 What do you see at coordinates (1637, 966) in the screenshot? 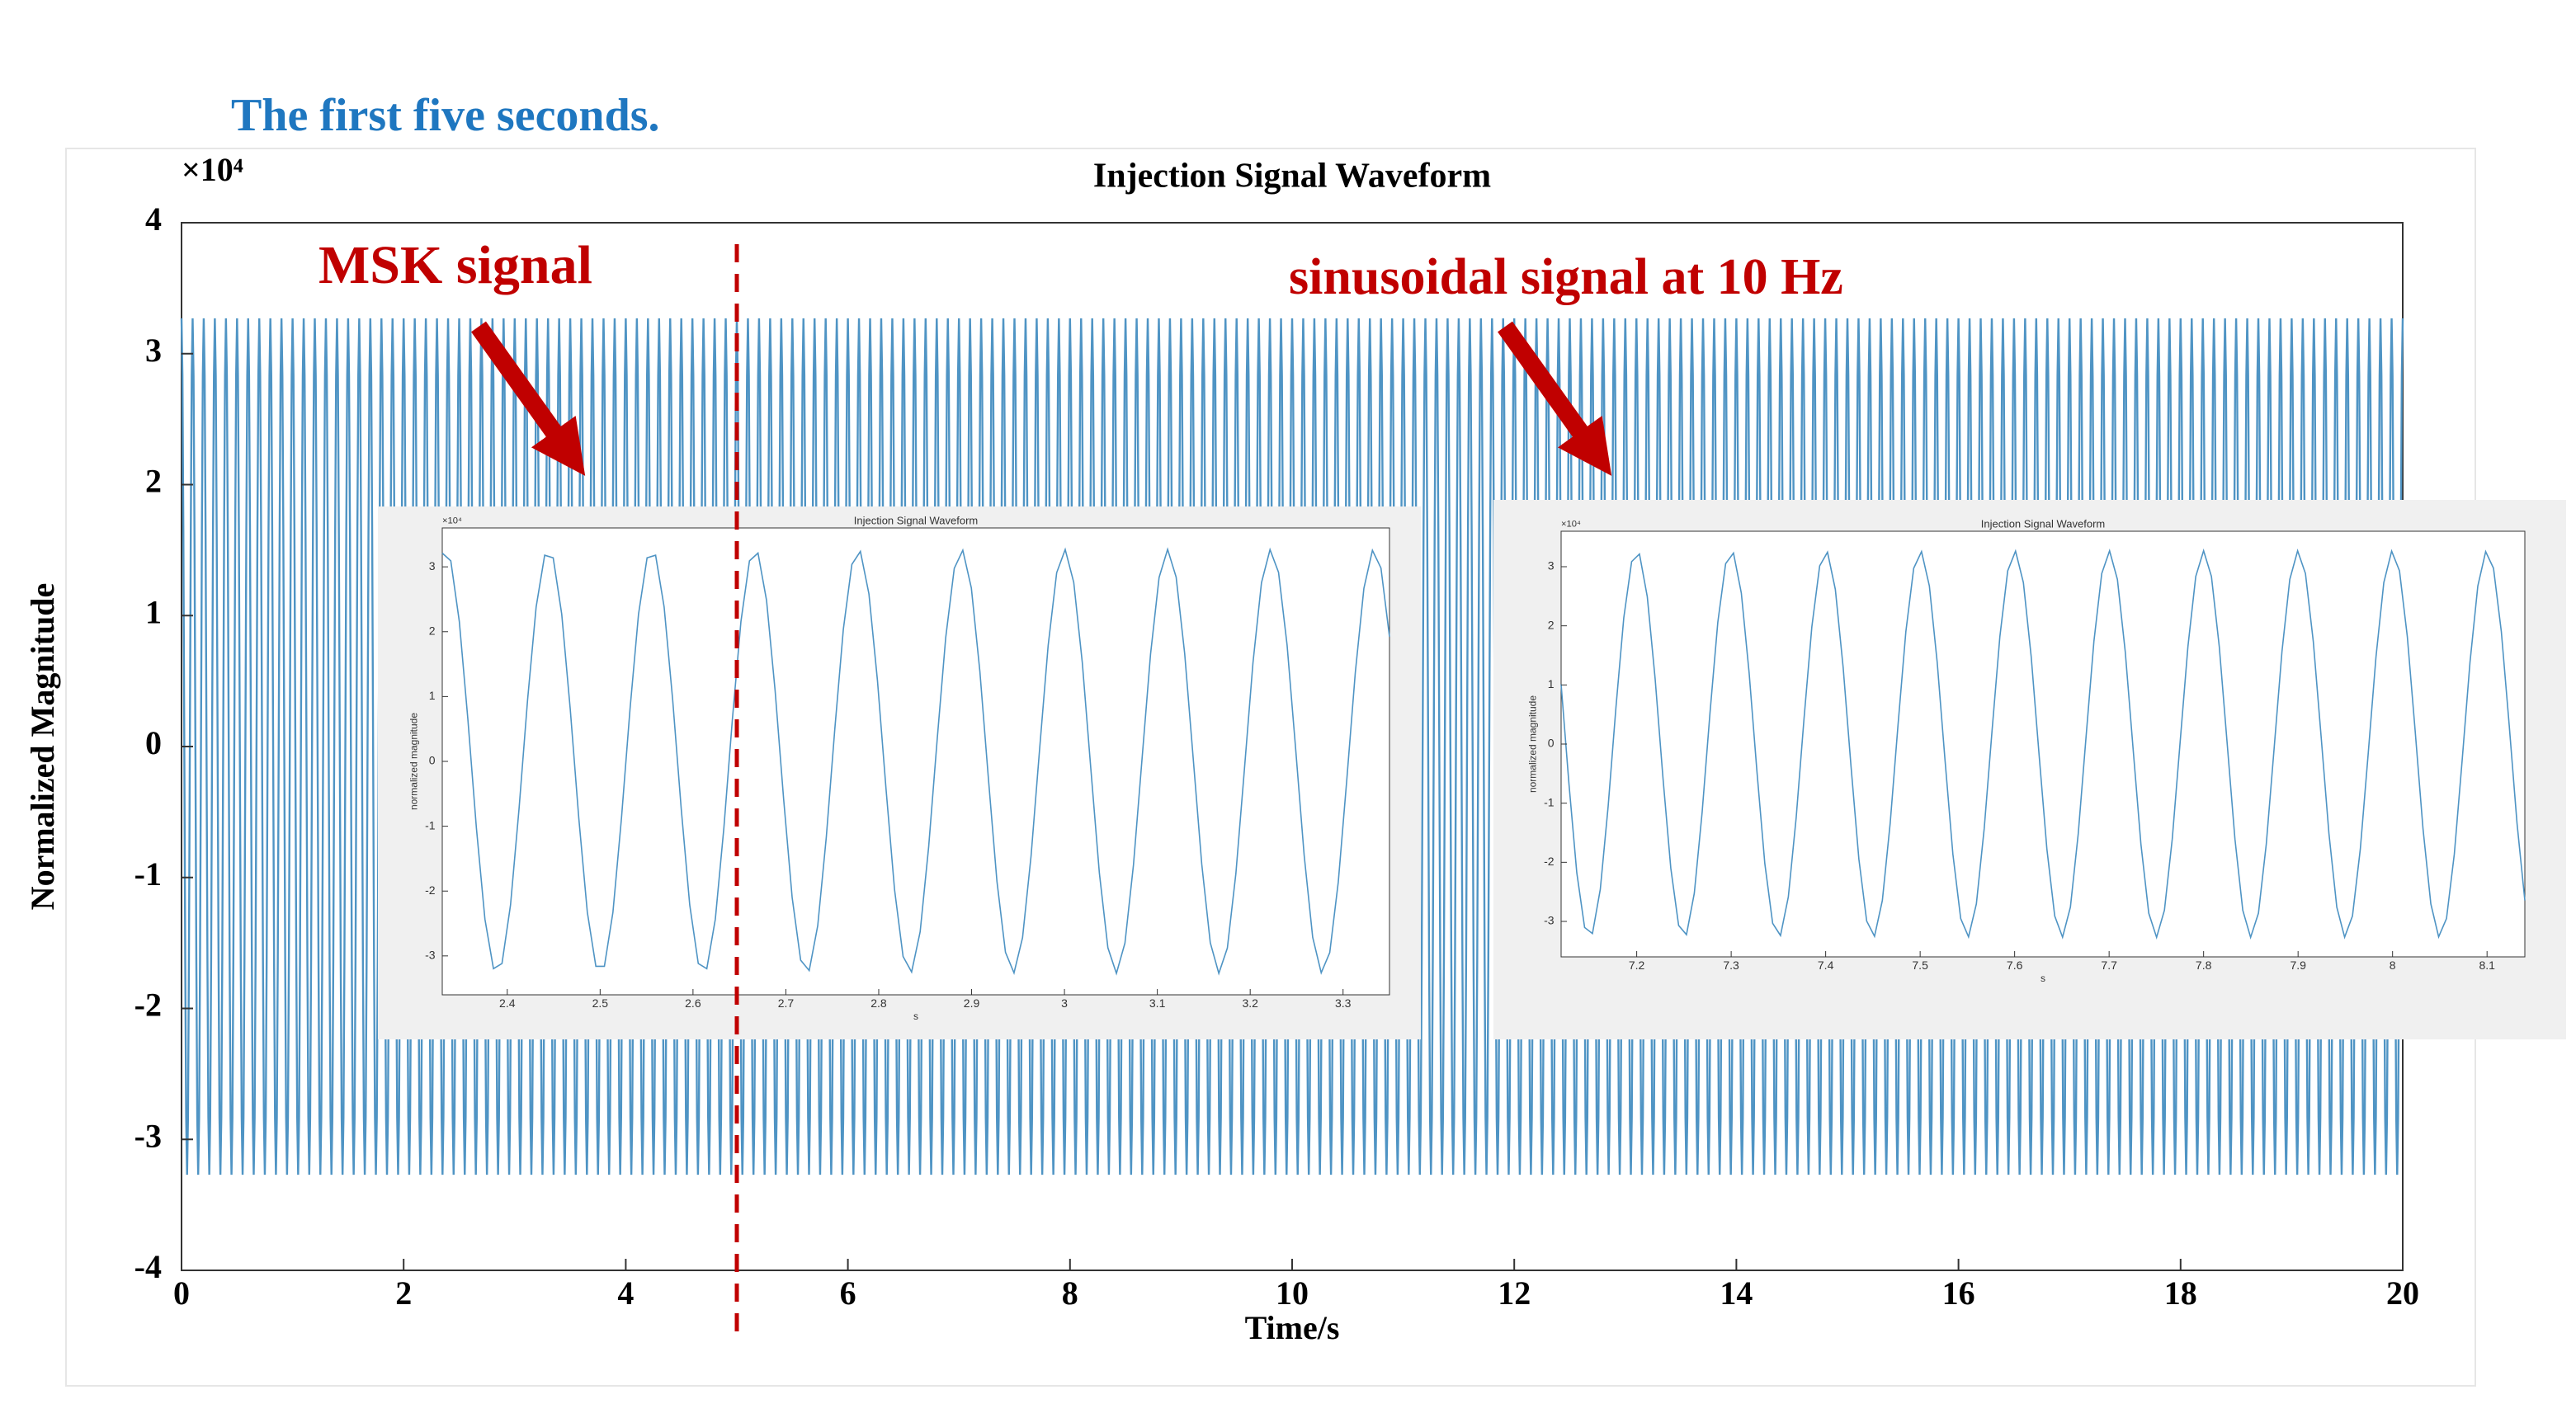
I see `x-tick-label: 7.2` at bounding box center [1637, 966].